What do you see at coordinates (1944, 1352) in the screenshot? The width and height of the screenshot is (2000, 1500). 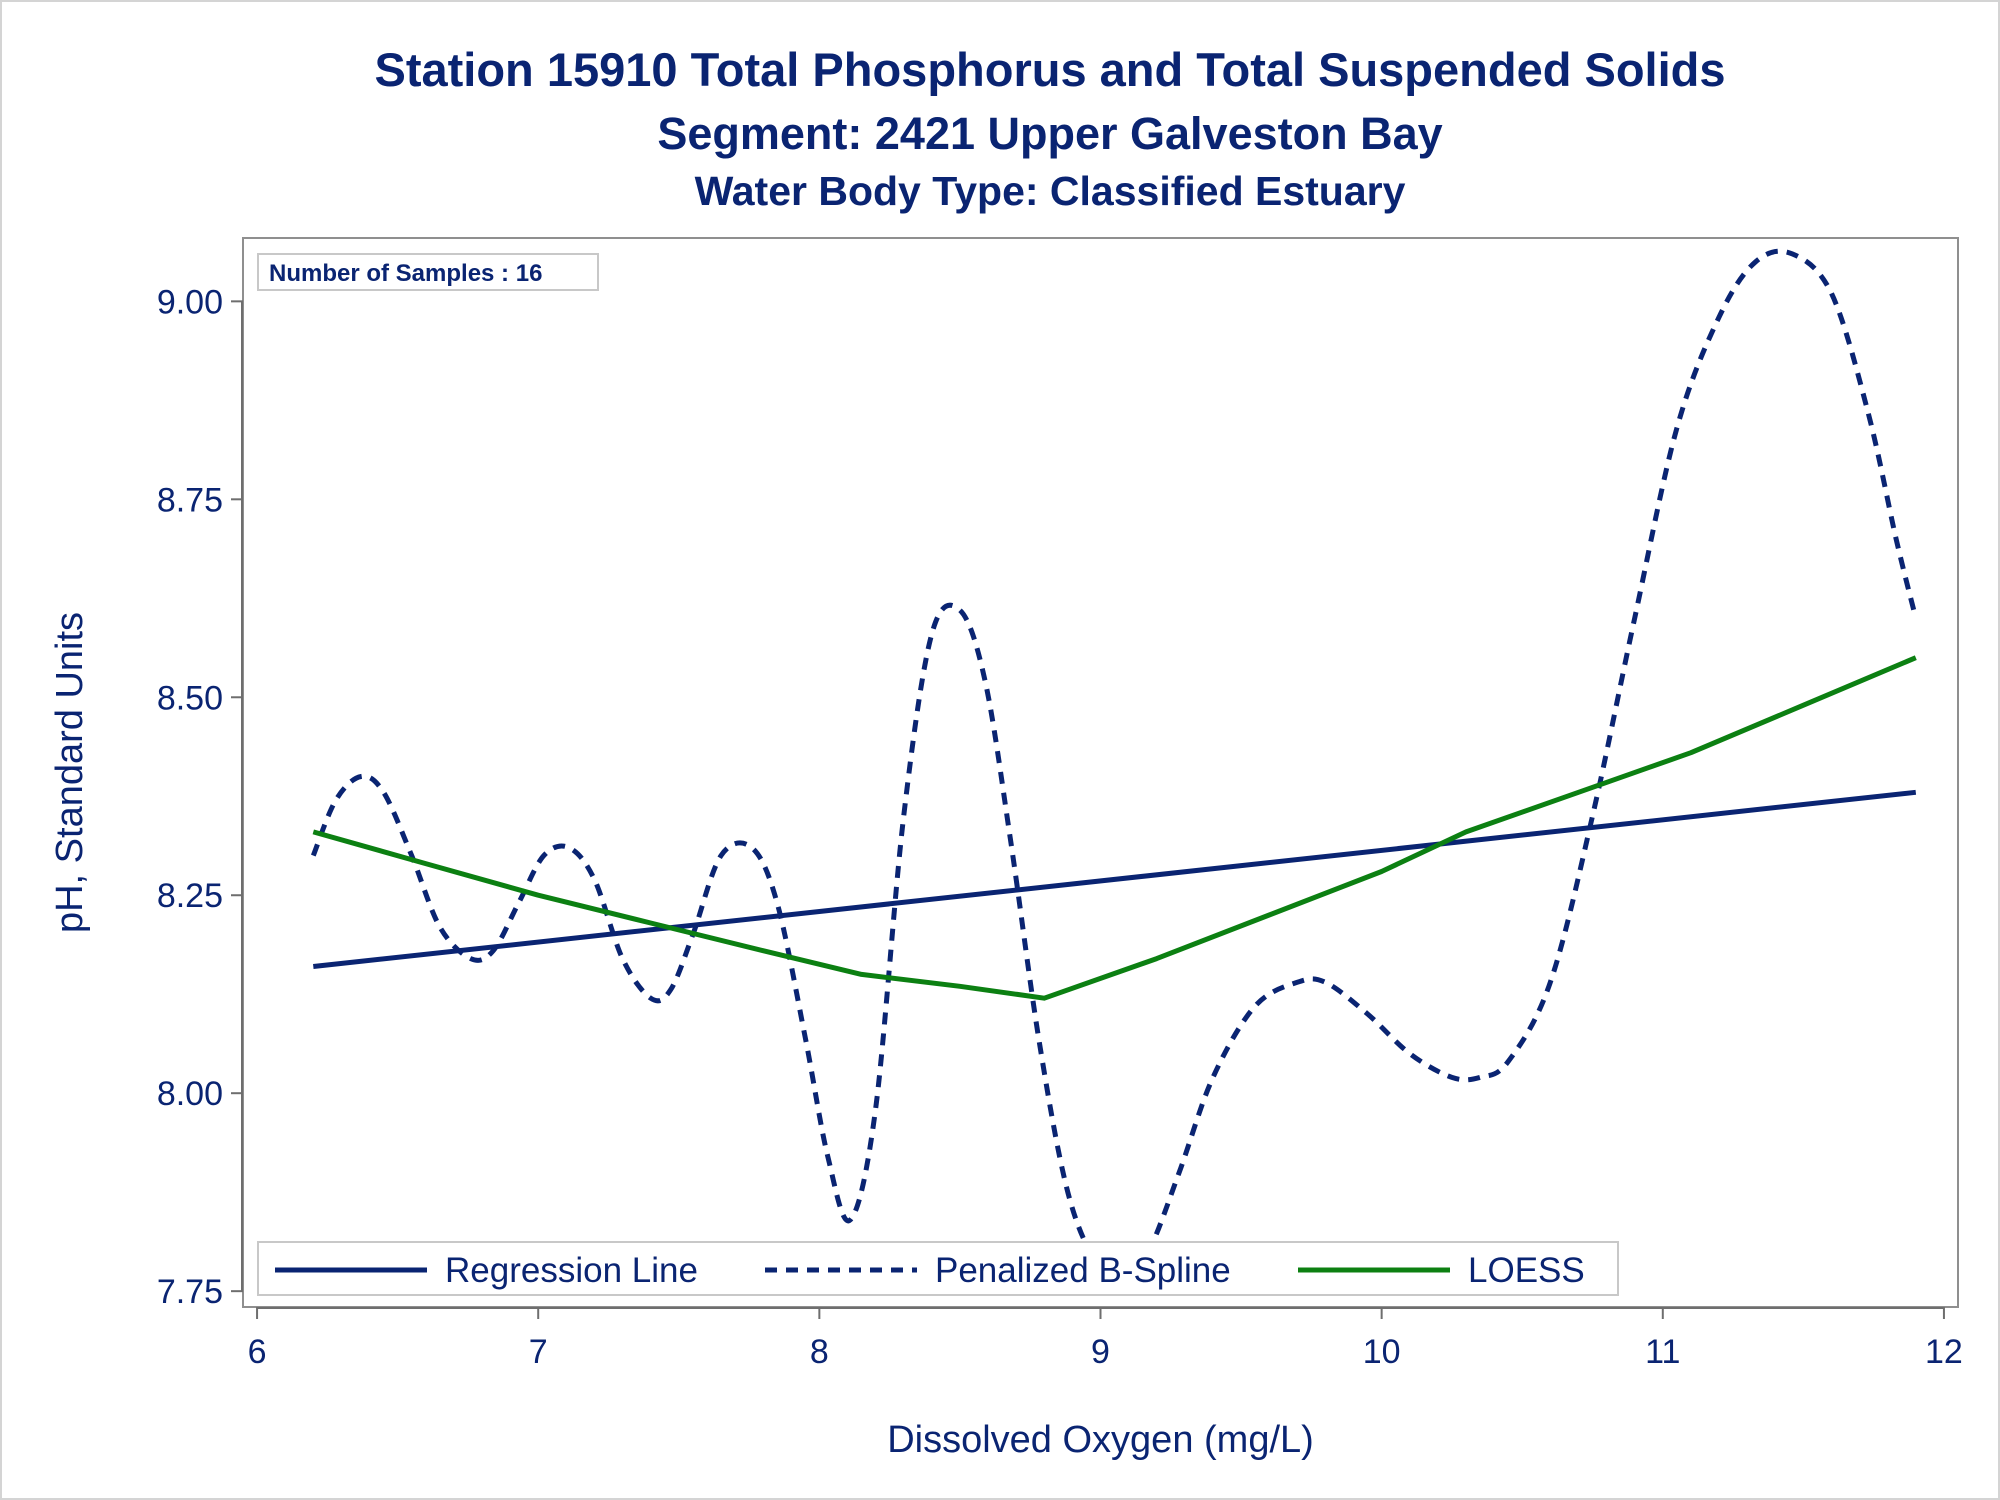 I see `x-tick-label: 12` at bounding box center [1944, 1352].